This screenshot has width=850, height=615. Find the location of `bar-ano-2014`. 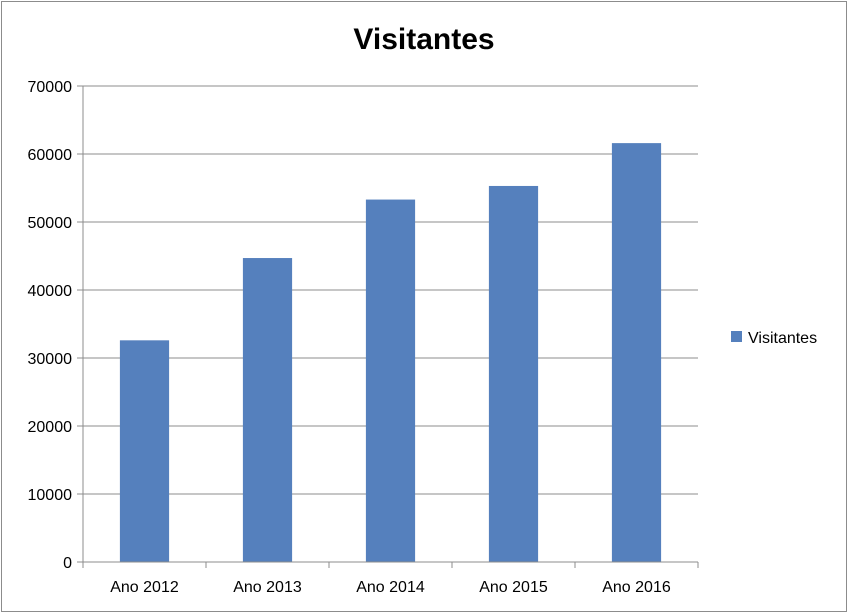

bar-ano-2014 is located at coordinates (390, 380).